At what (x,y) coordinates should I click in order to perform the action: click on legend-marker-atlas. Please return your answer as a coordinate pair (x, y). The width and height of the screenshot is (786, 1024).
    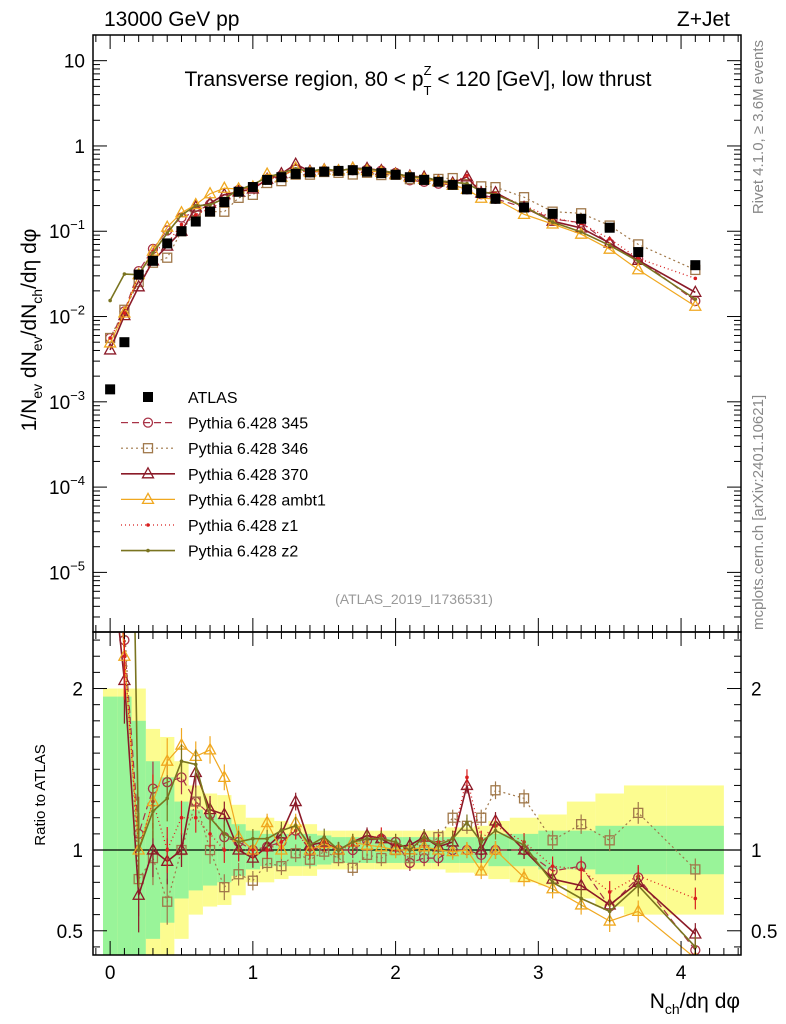
    Looking at the image, I should click on (148, 397).